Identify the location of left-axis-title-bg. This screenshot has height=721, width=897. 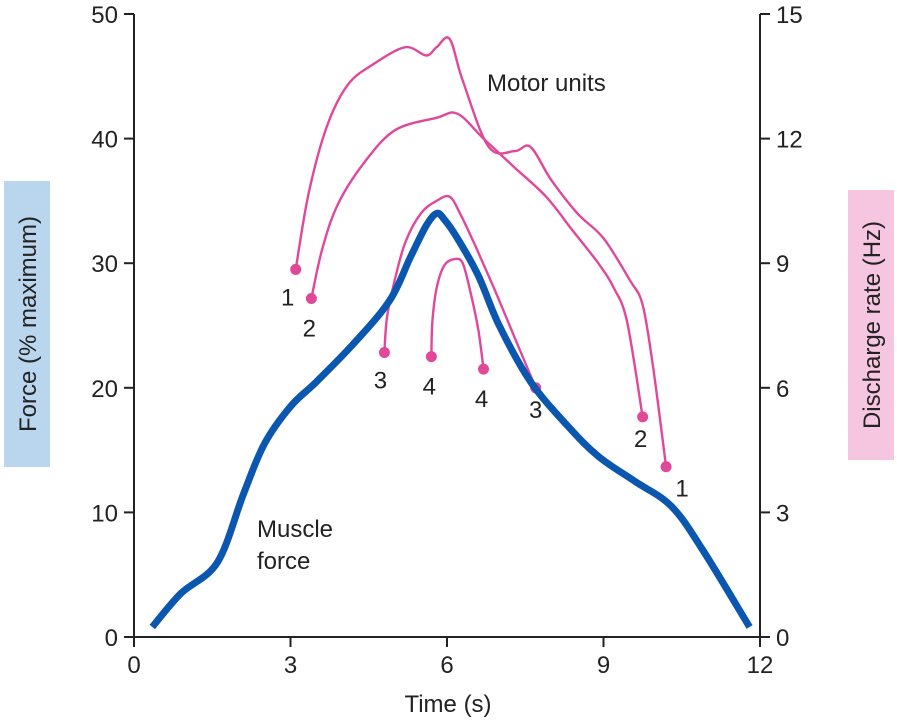
(27, 324).